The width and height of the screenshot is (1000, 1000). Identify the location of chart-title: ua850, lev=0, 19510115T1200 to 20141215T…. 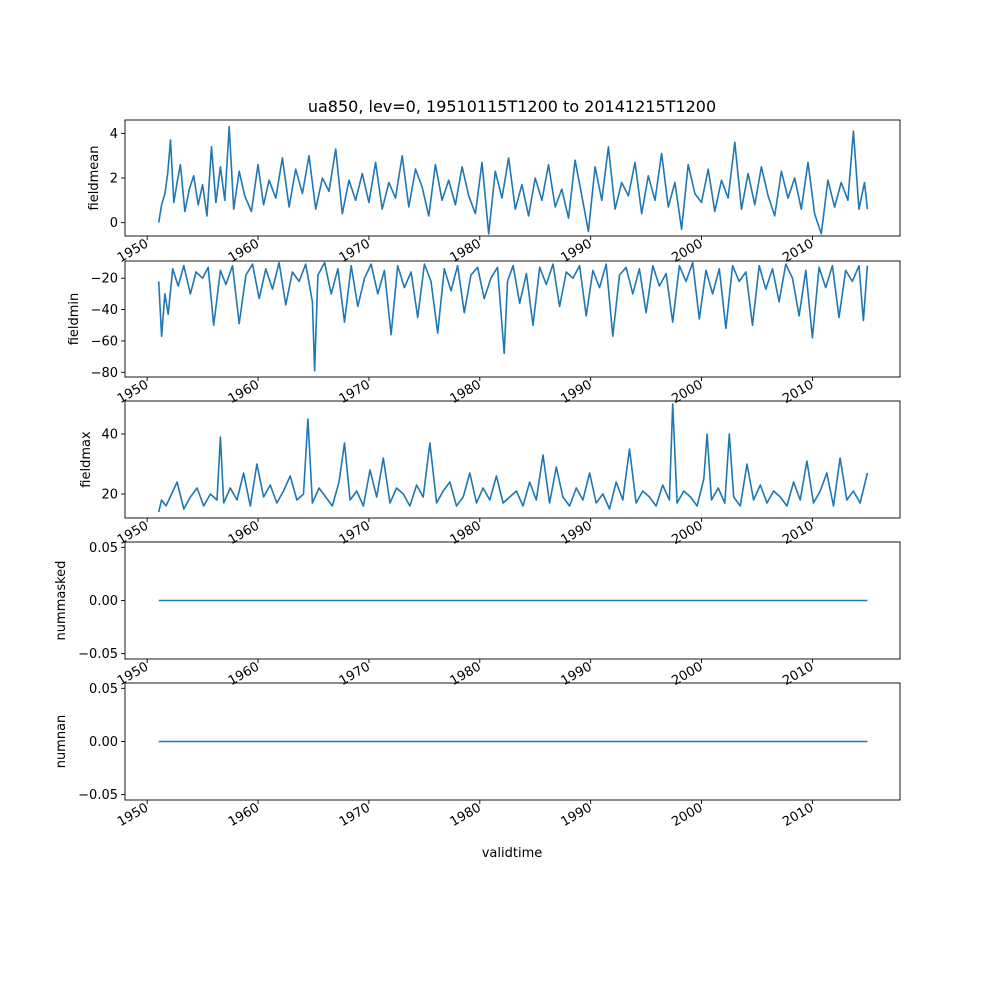
(512, 106).